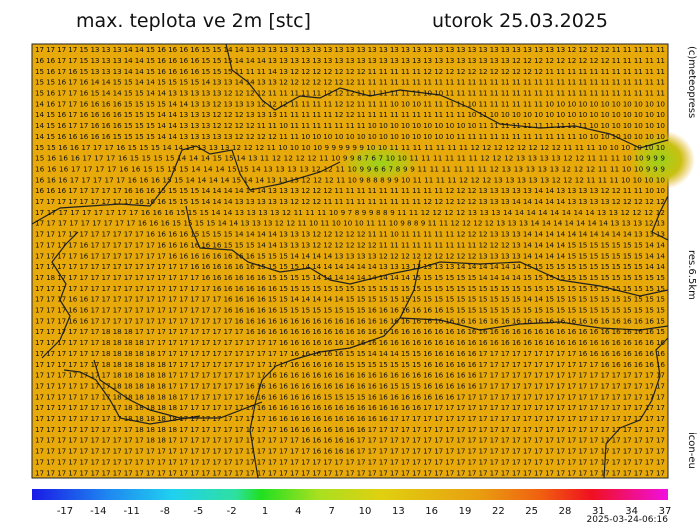 The height and width of the screenshot is (525, 700). I want to click on colorbar-label: 16, so click(431, 511).